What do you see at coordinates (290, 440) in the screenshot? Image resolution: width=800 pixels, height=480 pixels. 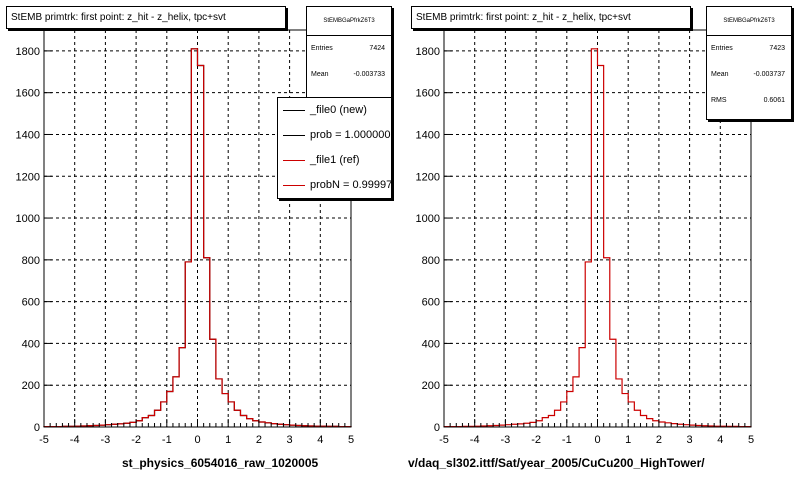 I see `pad1-xtick-label-8: 3` at bounding box center [290, 440].